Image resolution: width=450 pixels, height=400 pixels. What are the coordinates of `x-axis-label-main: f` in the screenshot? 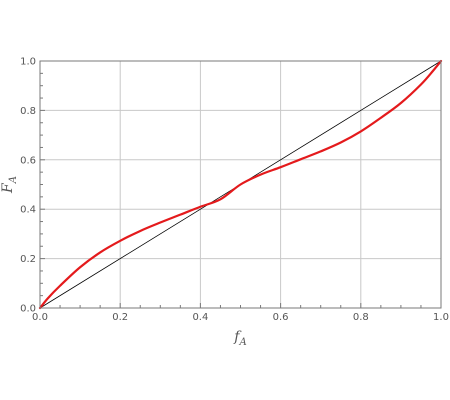 It's located at (237, 337).